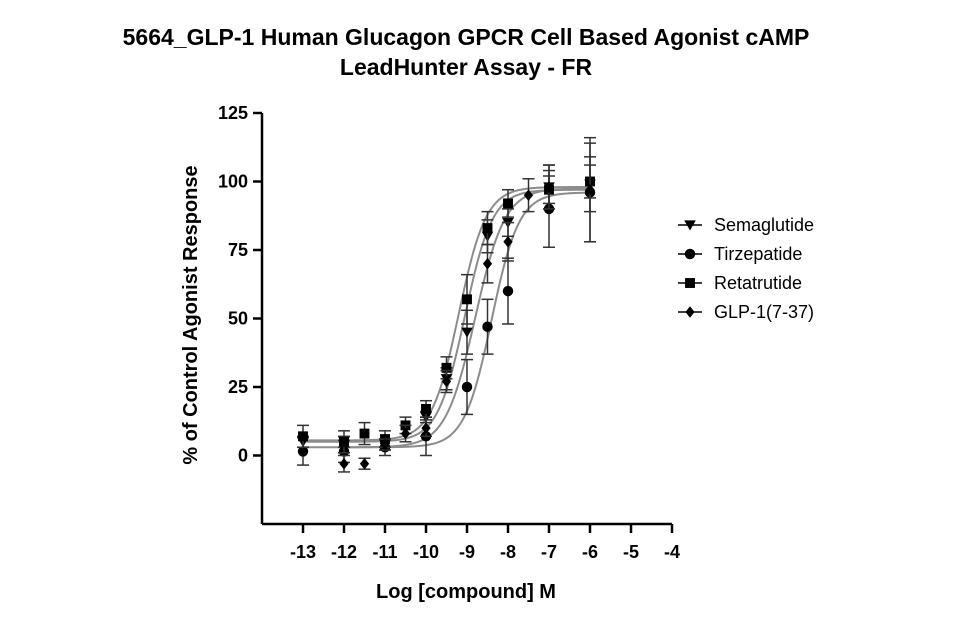 The width and height of the screenshot is (958, 624). I want to click on legend-marker-semaglutide, so click(690, 225).